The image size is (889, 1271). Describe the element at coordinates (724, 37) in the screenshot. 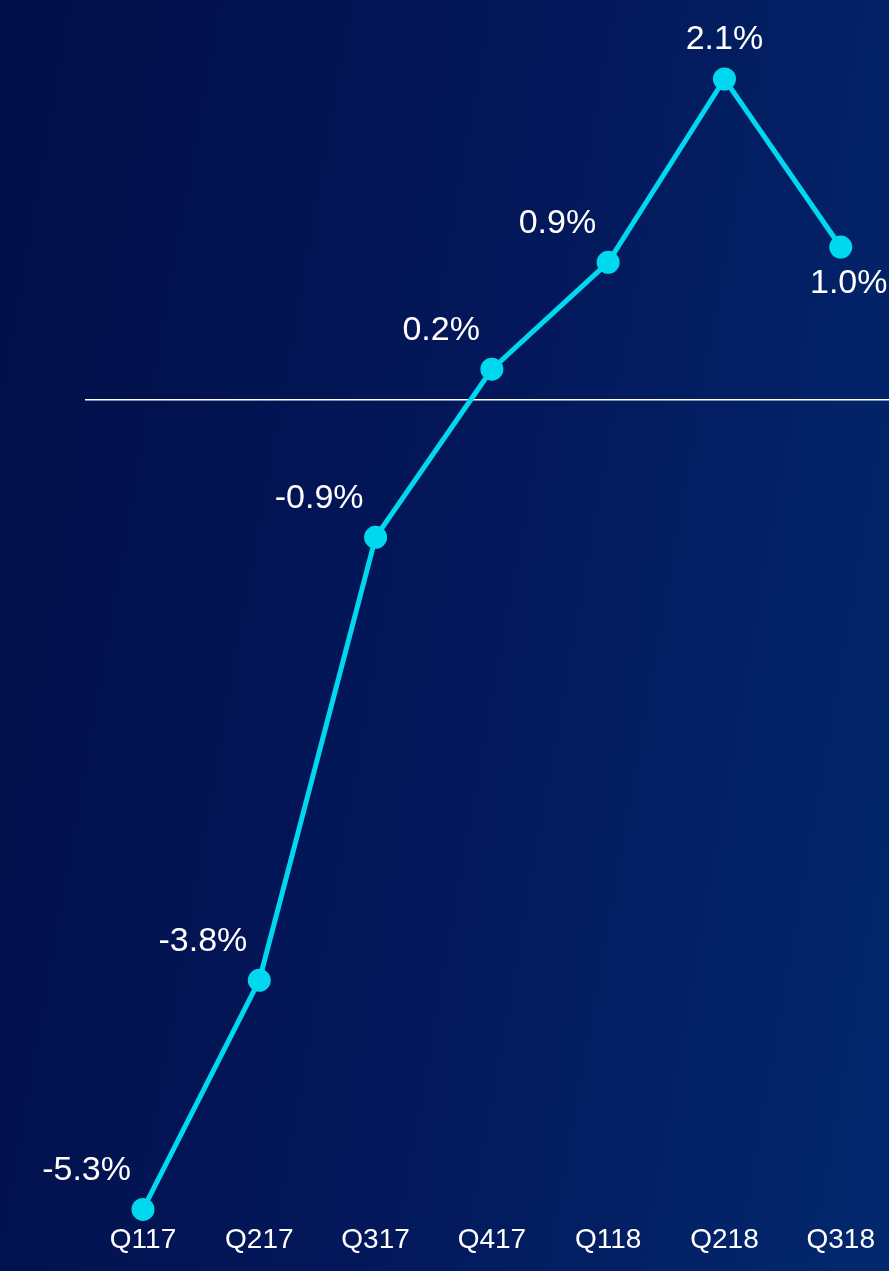

I see `data-label: 2.1%` at that location.